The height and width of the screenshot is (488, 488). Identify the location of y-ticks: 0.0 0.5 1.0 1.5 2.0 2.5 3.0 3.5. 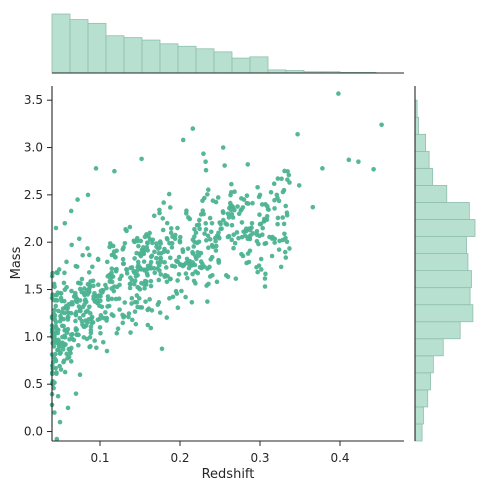
(38, 266).